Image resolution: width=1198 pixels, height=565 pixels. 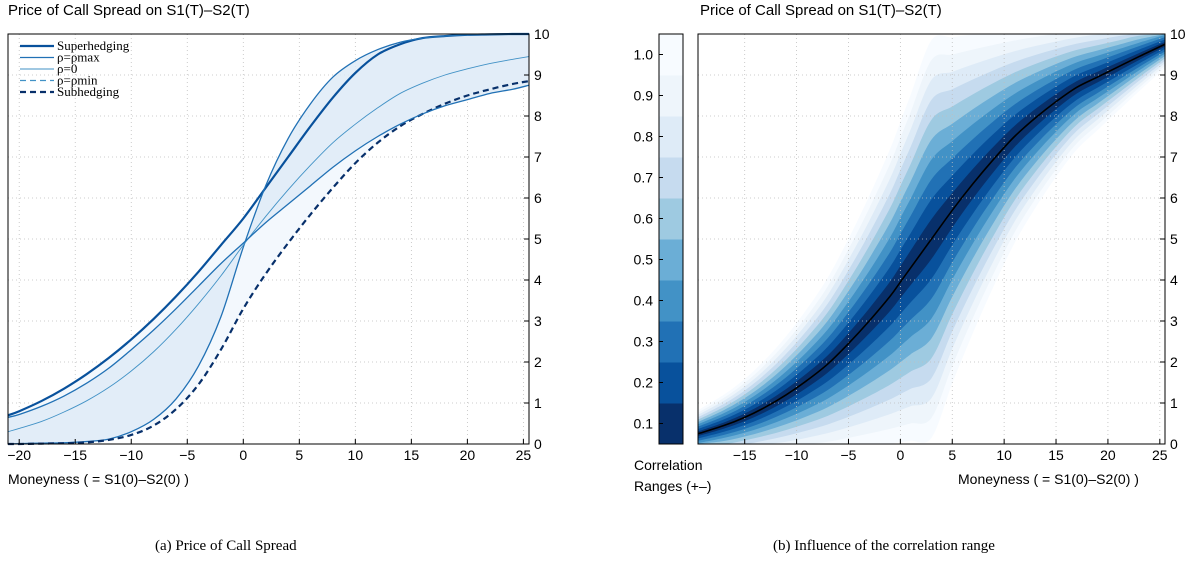 What do you see at coordinates (848, 455) in the screenshot?
I see `chart-b-x-tick-label: −5` at bounding box center [848, 455].